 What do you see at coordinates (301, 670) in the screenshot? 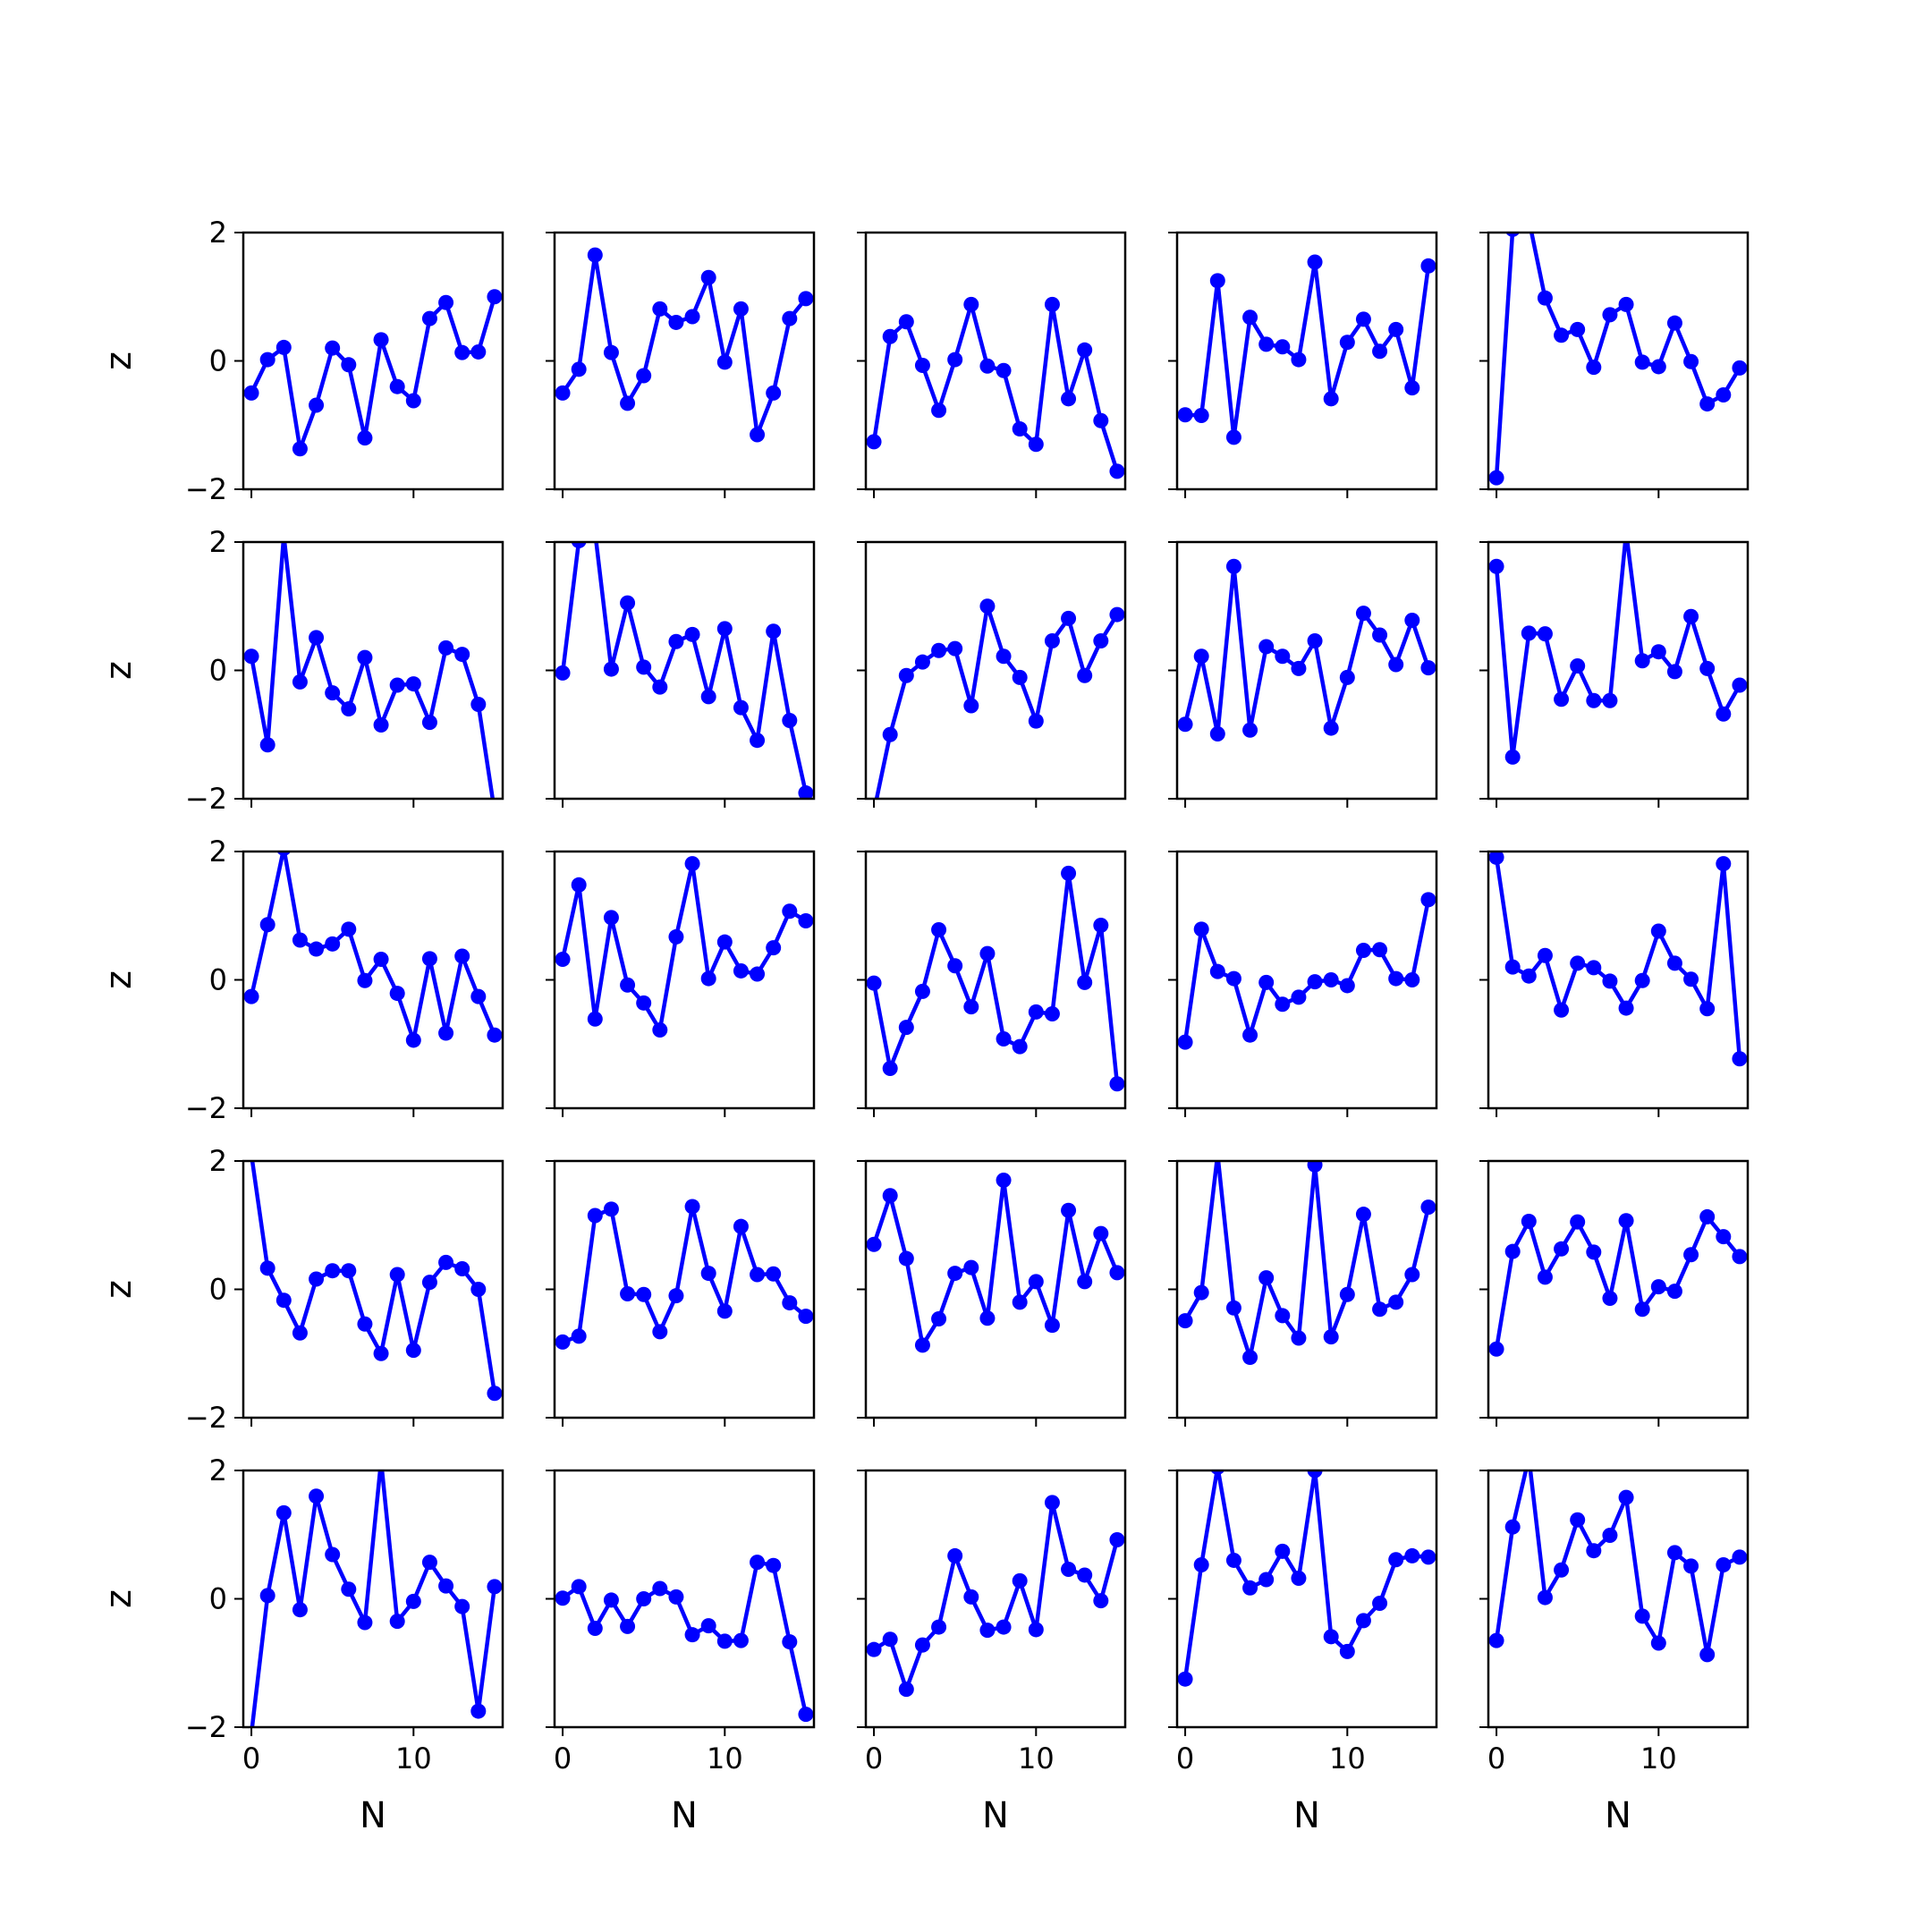
I see `subplot-r2-c1: −2 0 2 z` at bounding box center [301, 670].